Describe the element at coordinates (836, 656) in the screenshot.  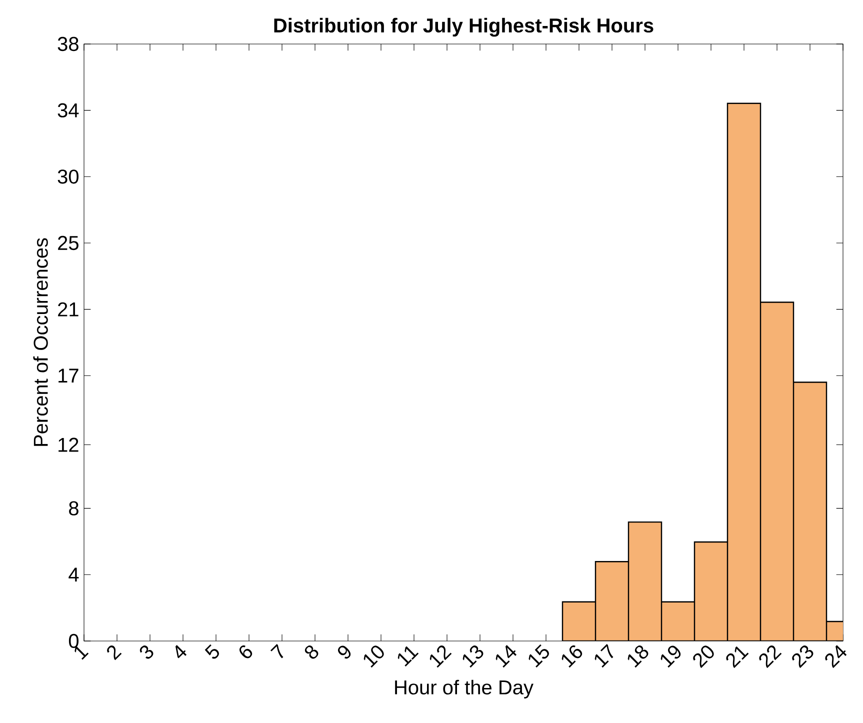
I see `x-tick-label: 24` at that location.